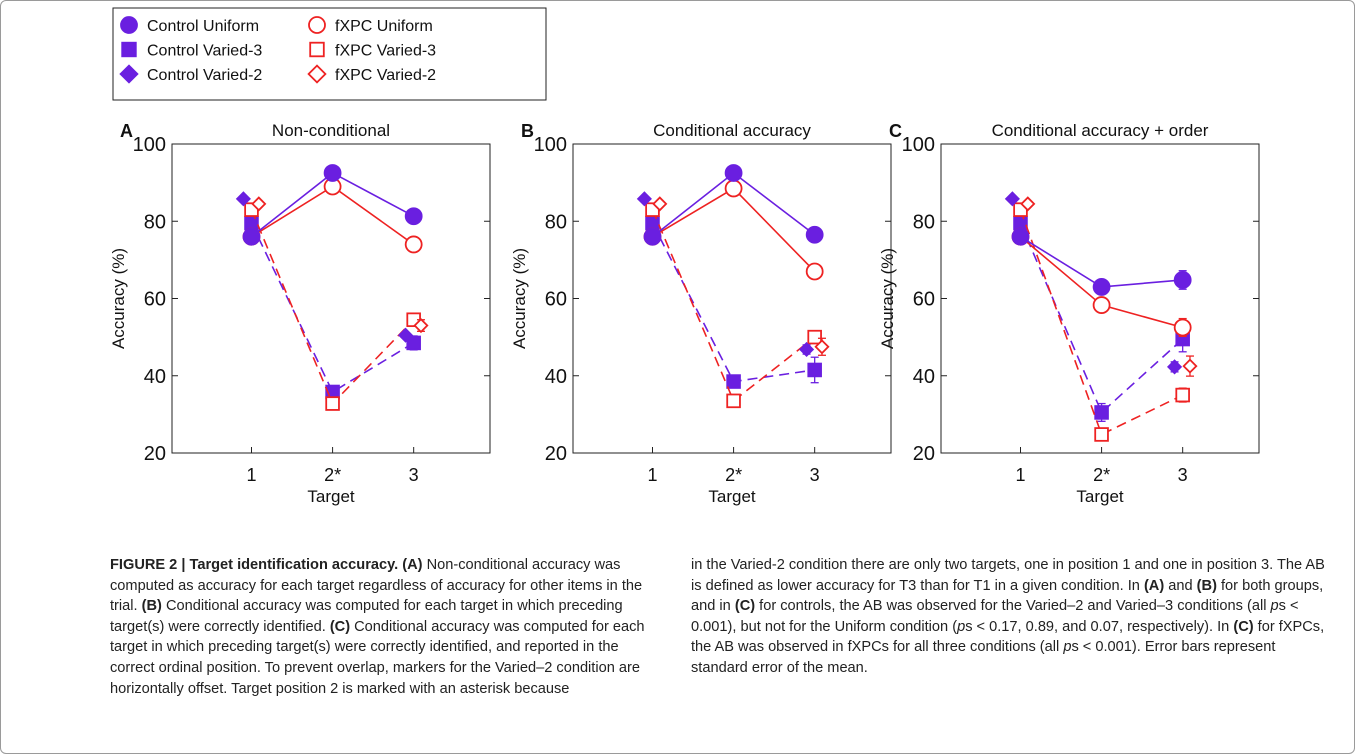  I want to click on legend-marker-control-uniform, so click(129, 25).